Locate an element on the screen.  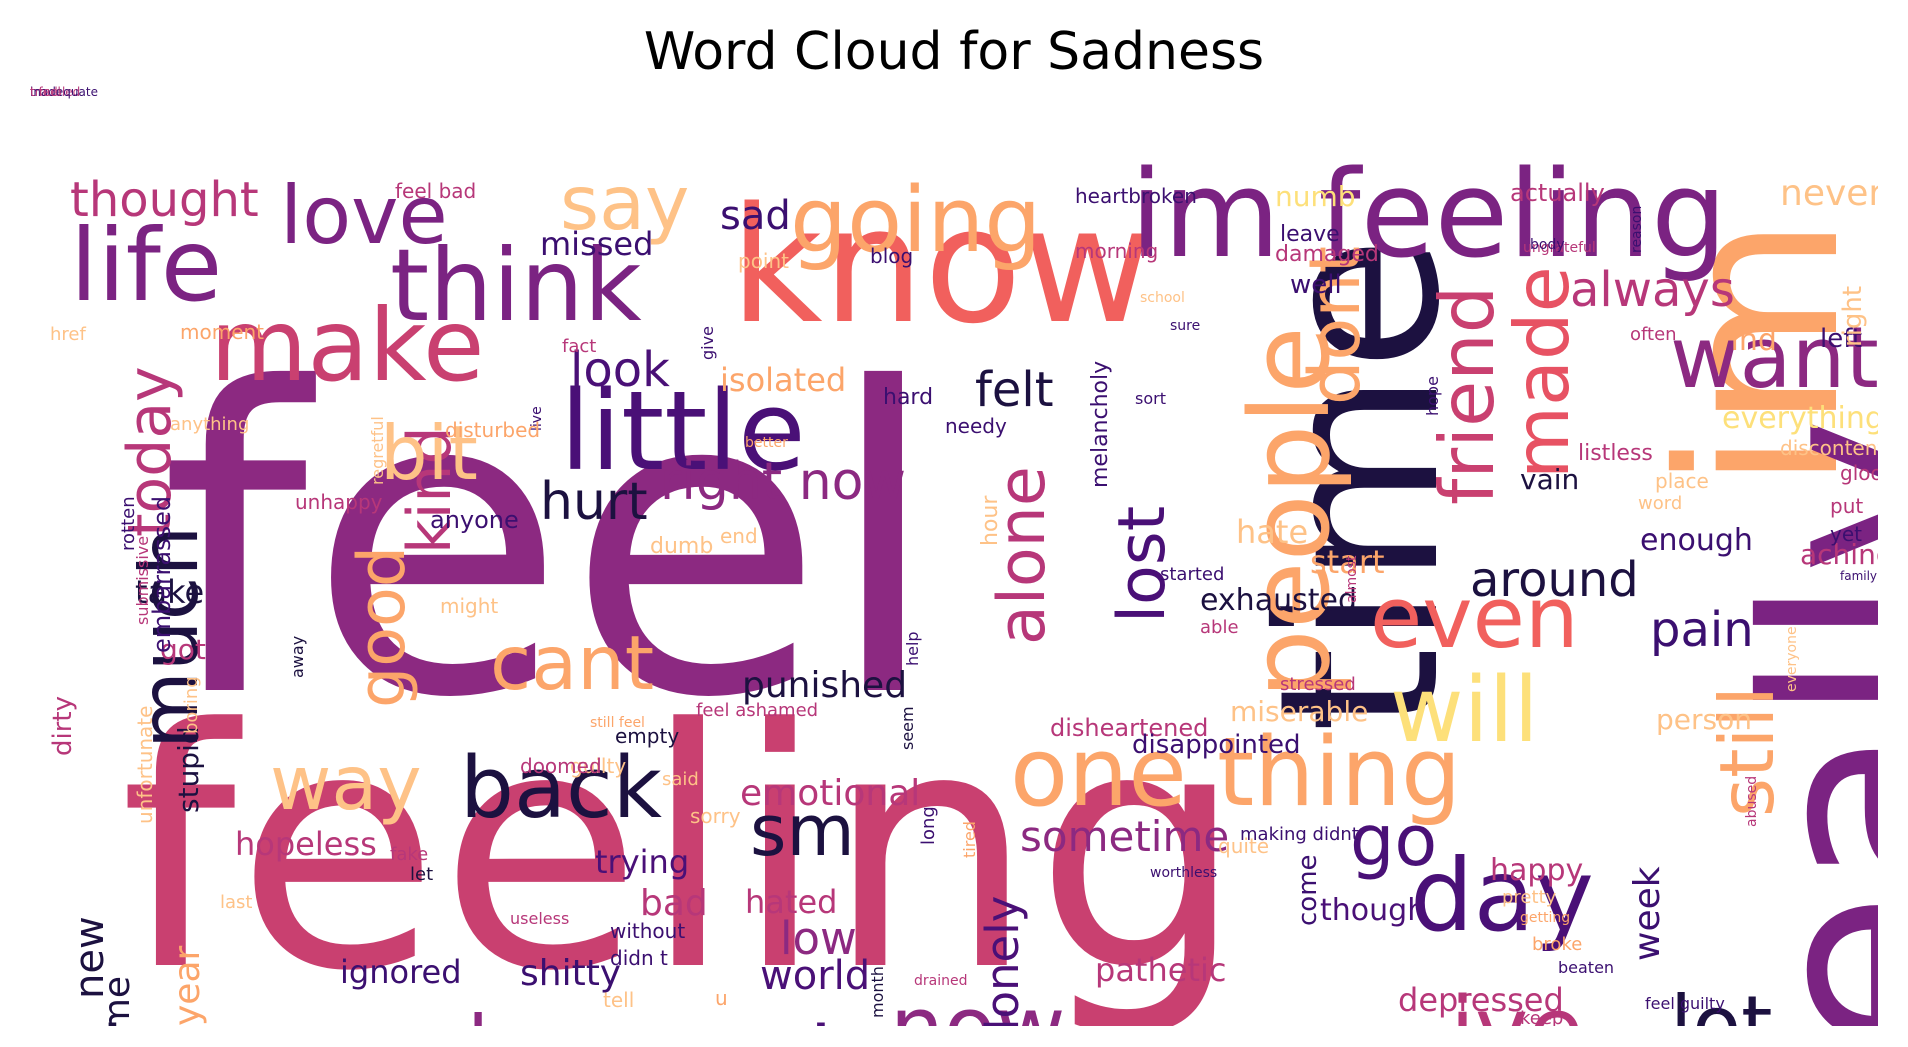
word-still-feel: still feel is located at coordinates (617, 723).